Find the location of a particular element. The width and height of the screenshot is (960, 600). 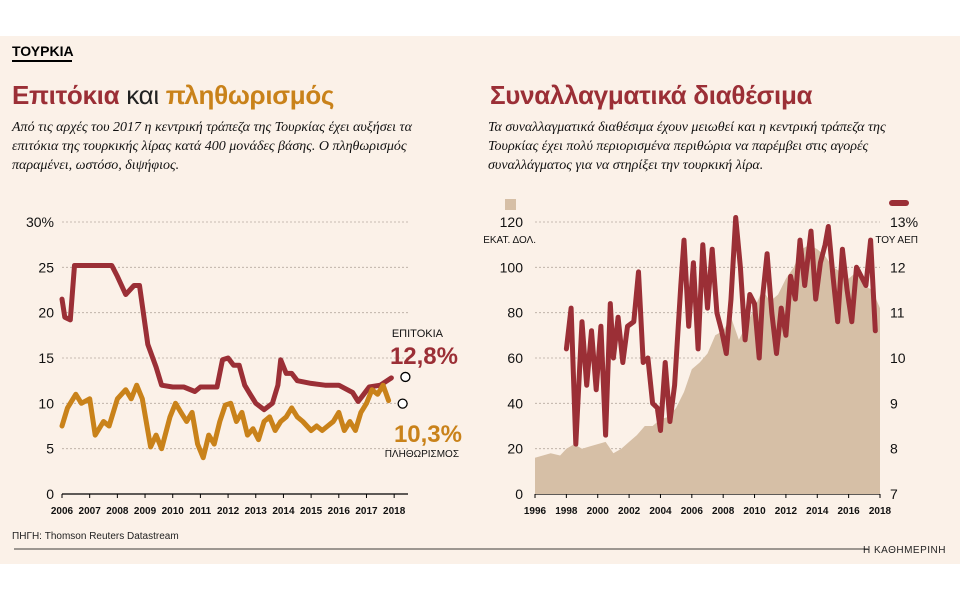

left-y-tick-label: 5 is located at coordinates (50, 449).